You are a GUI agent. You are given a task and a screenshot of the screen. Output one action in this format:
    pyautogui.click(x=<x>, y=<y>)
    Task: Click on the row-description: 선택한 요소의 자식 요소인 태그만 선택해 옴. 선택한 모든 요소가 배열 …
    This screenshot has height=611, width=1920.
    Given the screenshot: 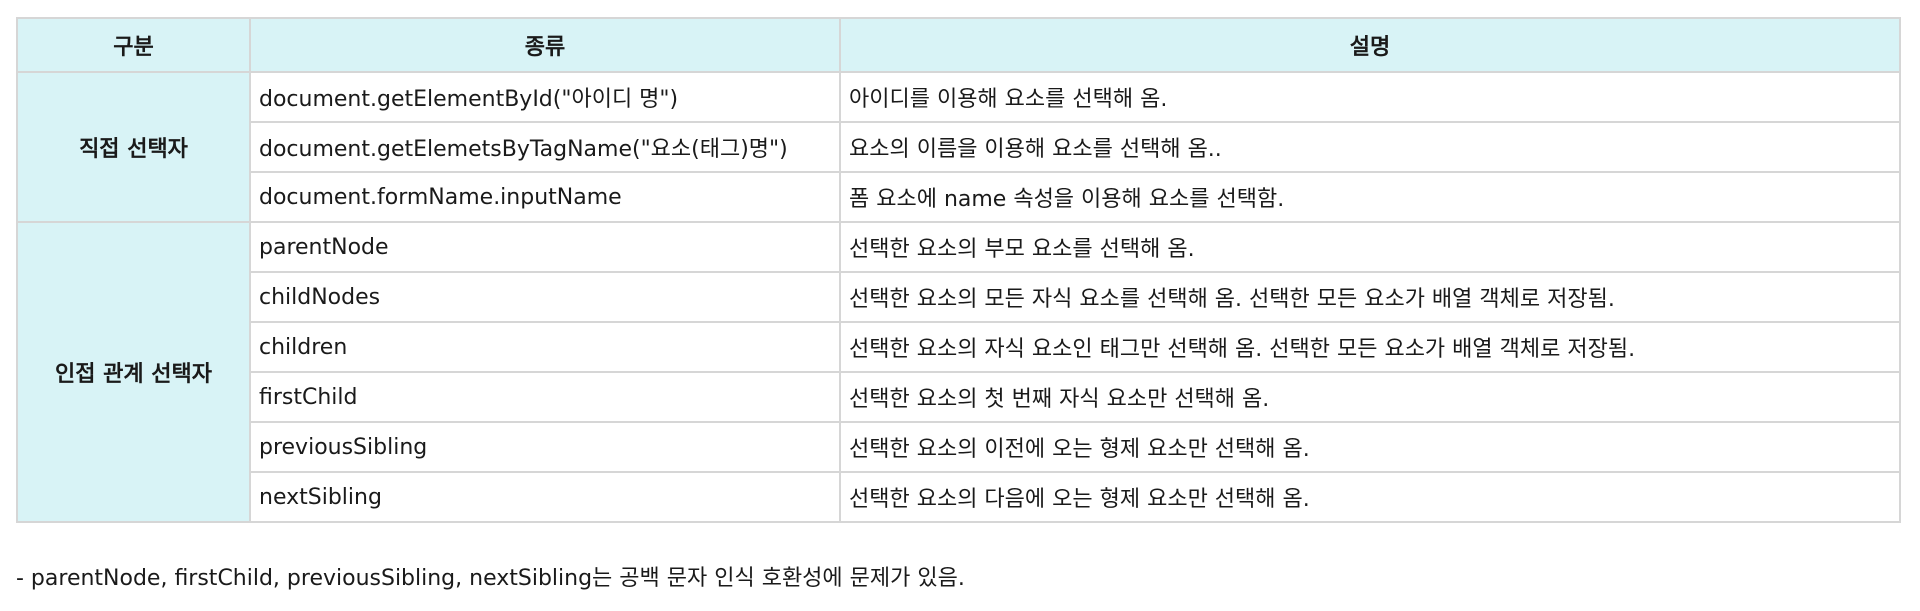 What is the action you would take?
    pyautogui.click(x=1370, y=347)
    